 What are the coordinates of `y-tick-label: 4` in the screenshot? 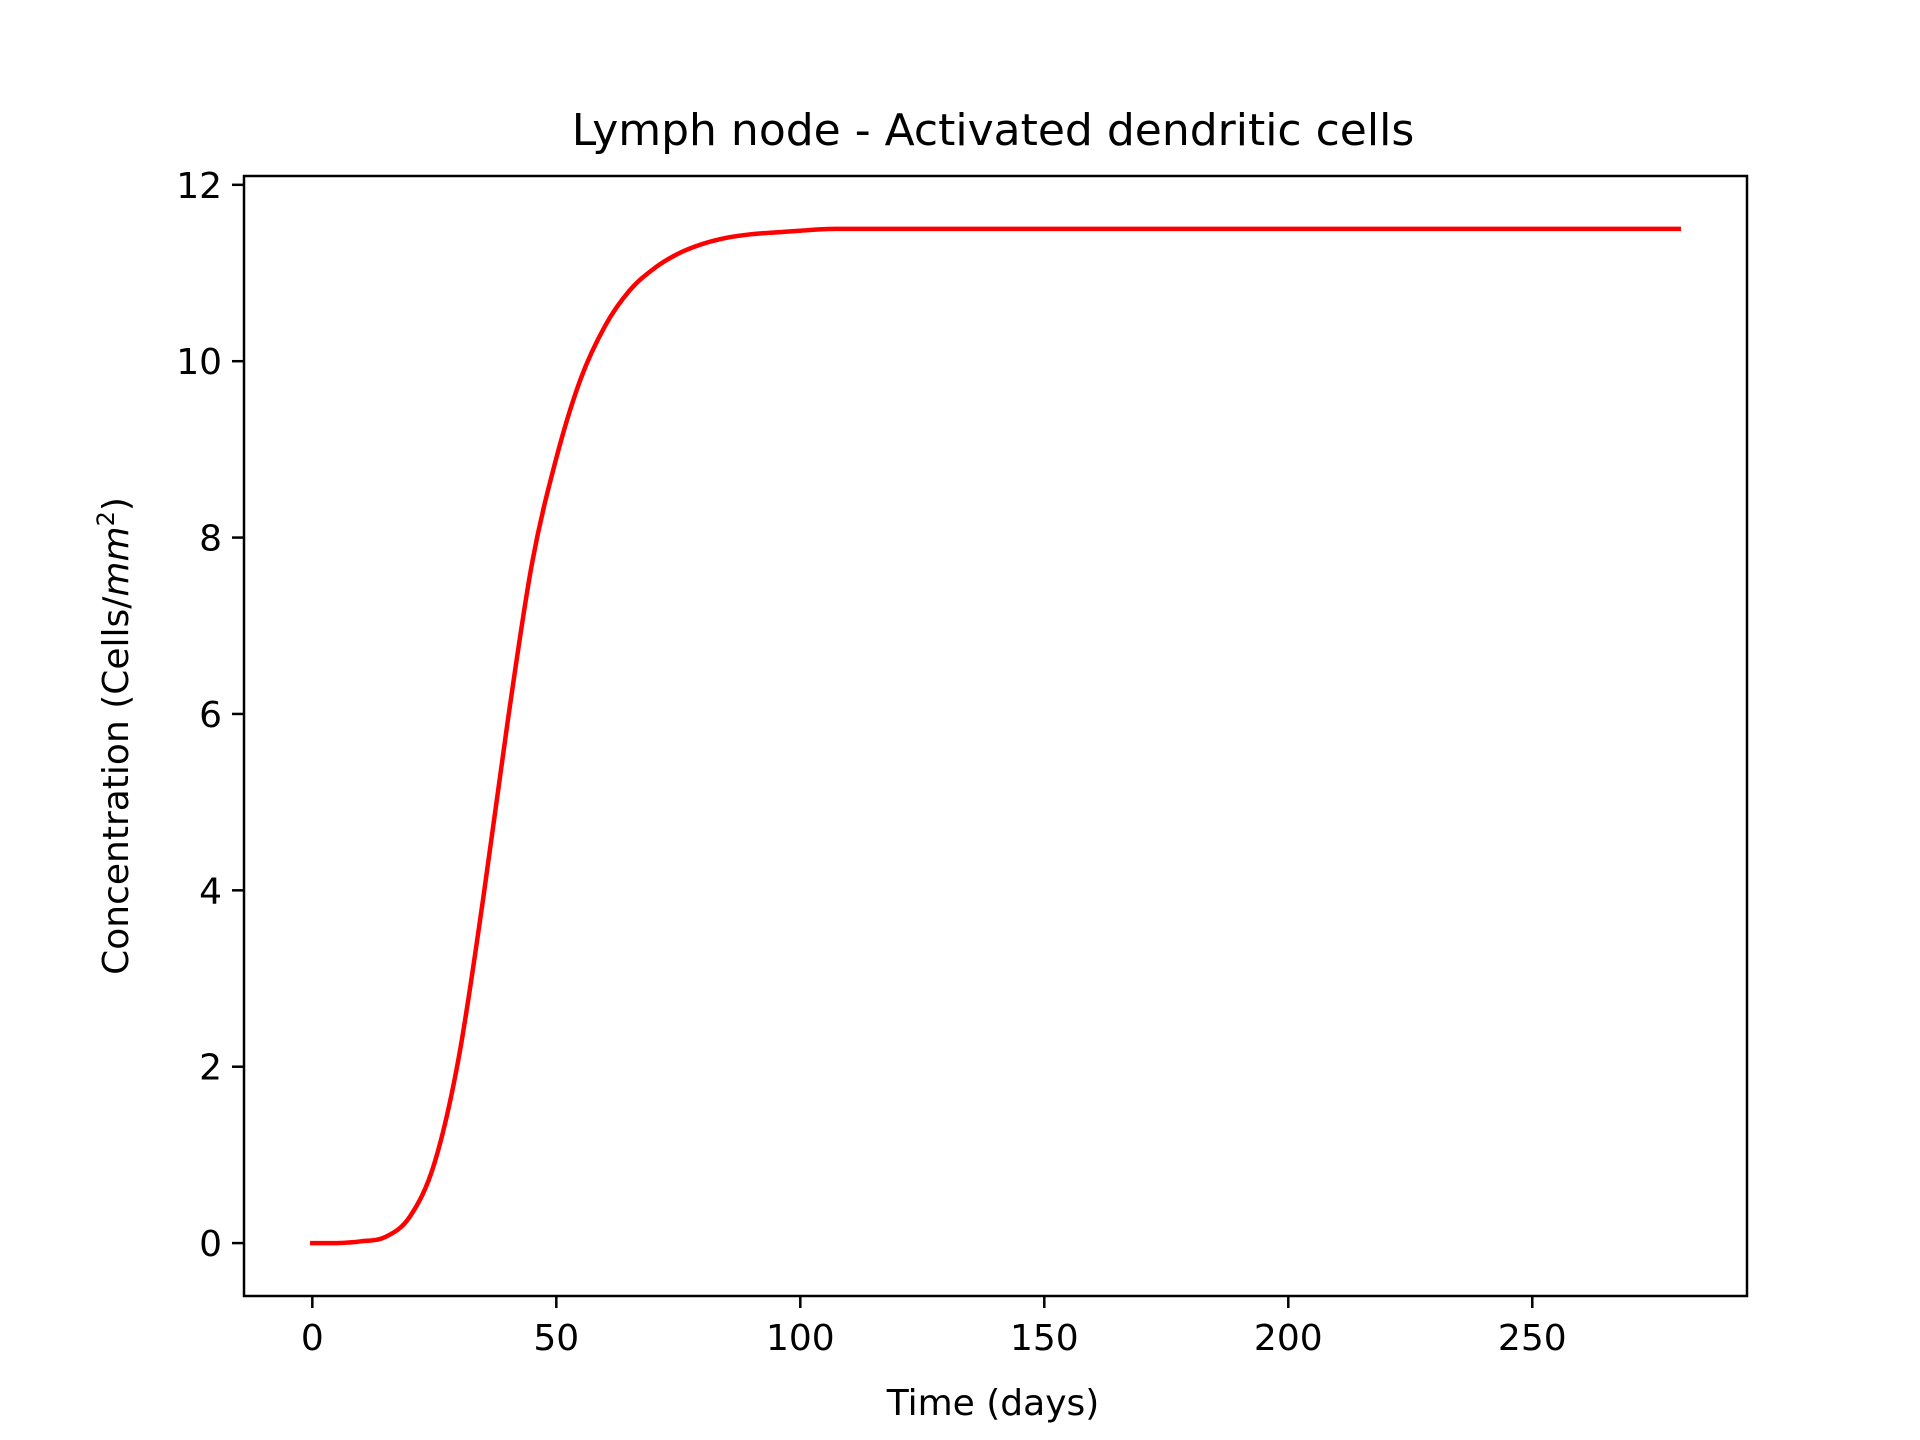 It's located at (210, 891).